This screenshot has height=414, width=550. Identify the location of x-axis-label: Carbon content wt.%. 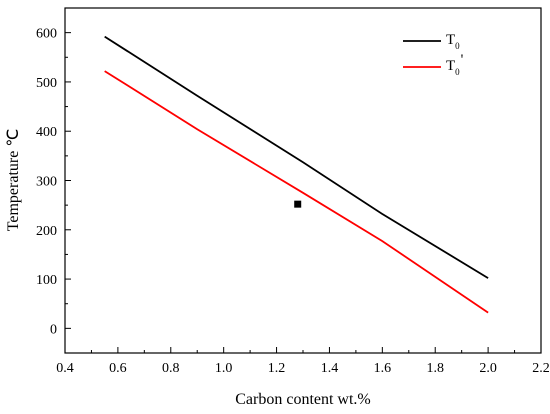
(303, 399).